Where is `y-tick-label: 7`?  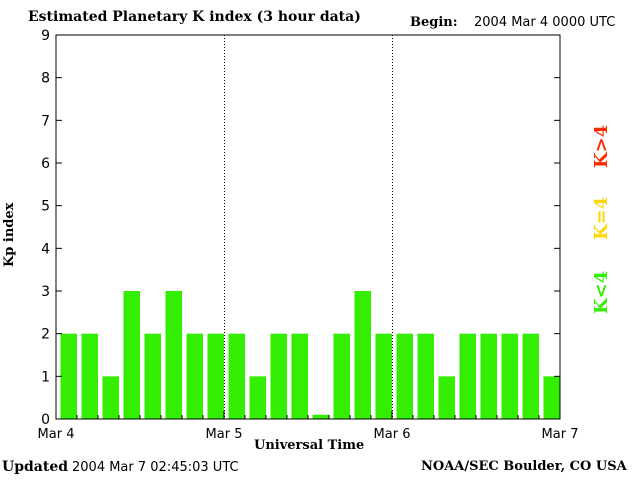 y-tick-label: 7 is located at coordinates (45, 121).